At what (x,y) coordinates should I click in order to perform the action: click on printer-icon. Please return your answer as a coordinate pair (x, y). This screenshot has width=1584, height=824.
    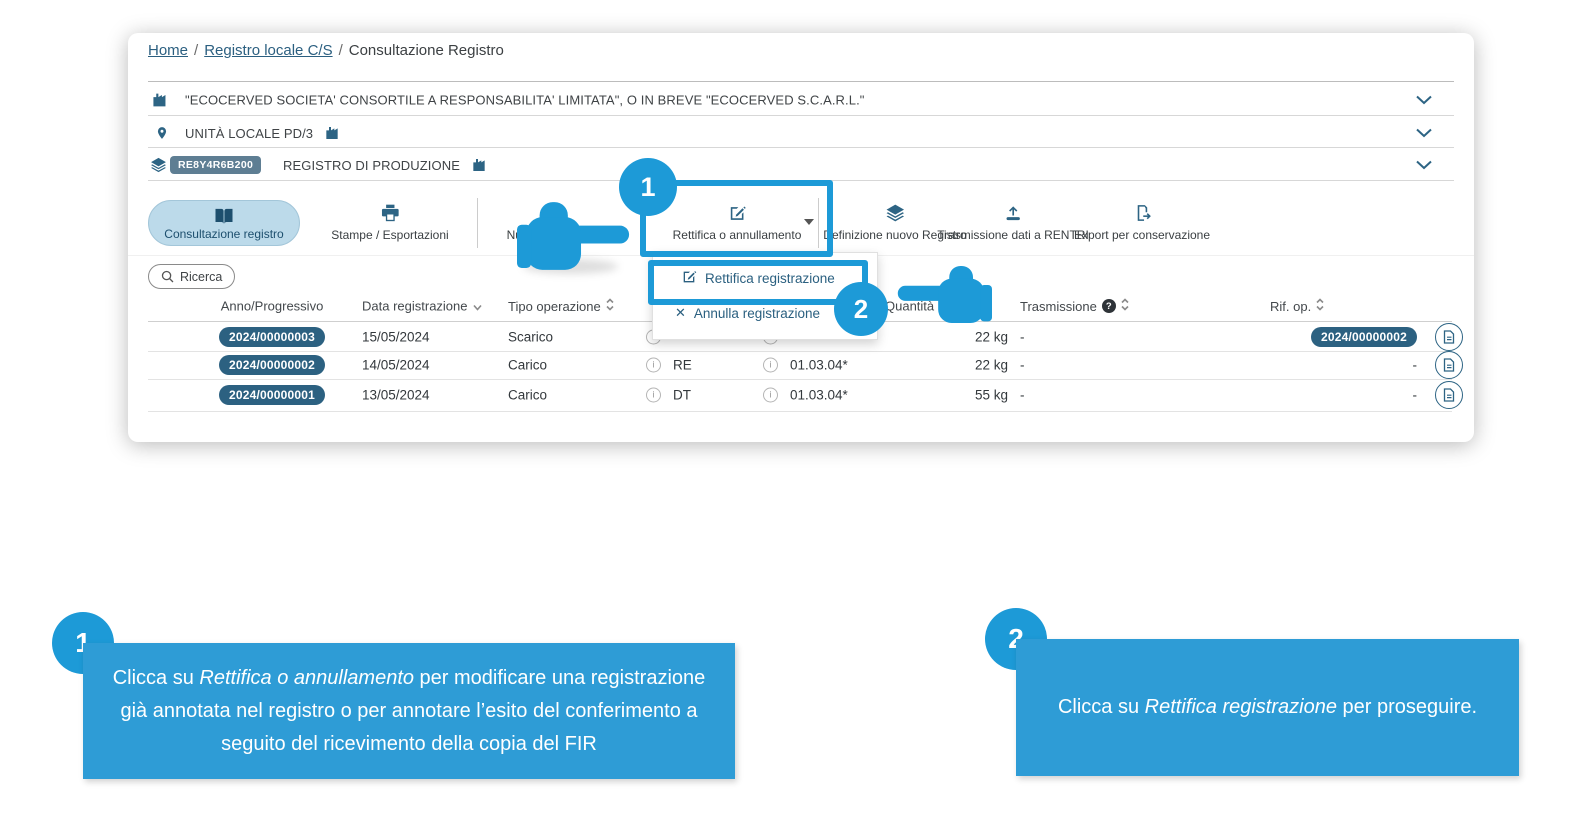
    Looking at the image, I should click on (390, 213).